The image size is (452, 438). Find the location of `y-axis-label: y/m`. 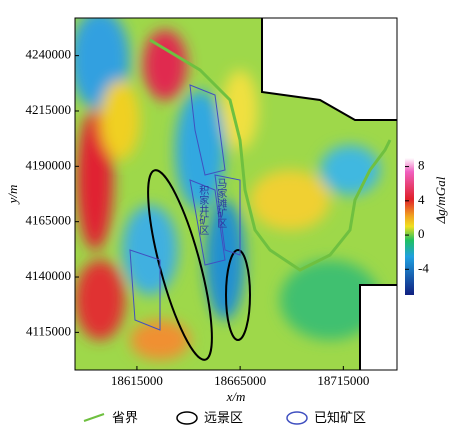

y-axis-label: y/m is located at coordinates (12, 195).